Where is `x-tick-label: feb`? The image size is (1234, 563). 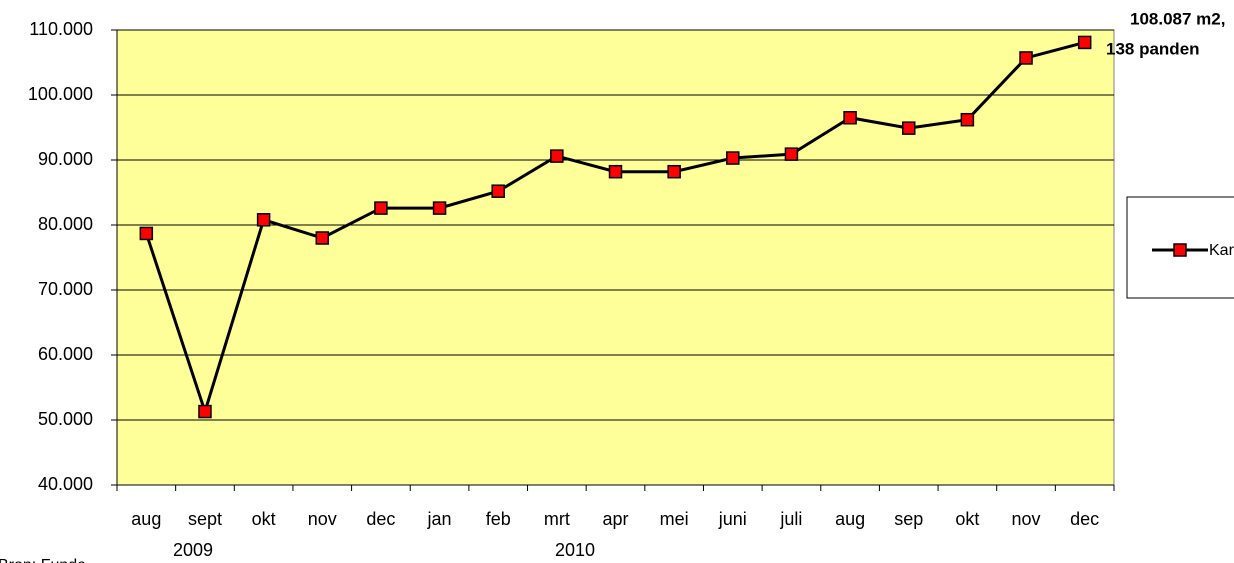
x-tick-label: feb is located at coordinates (498, 519).